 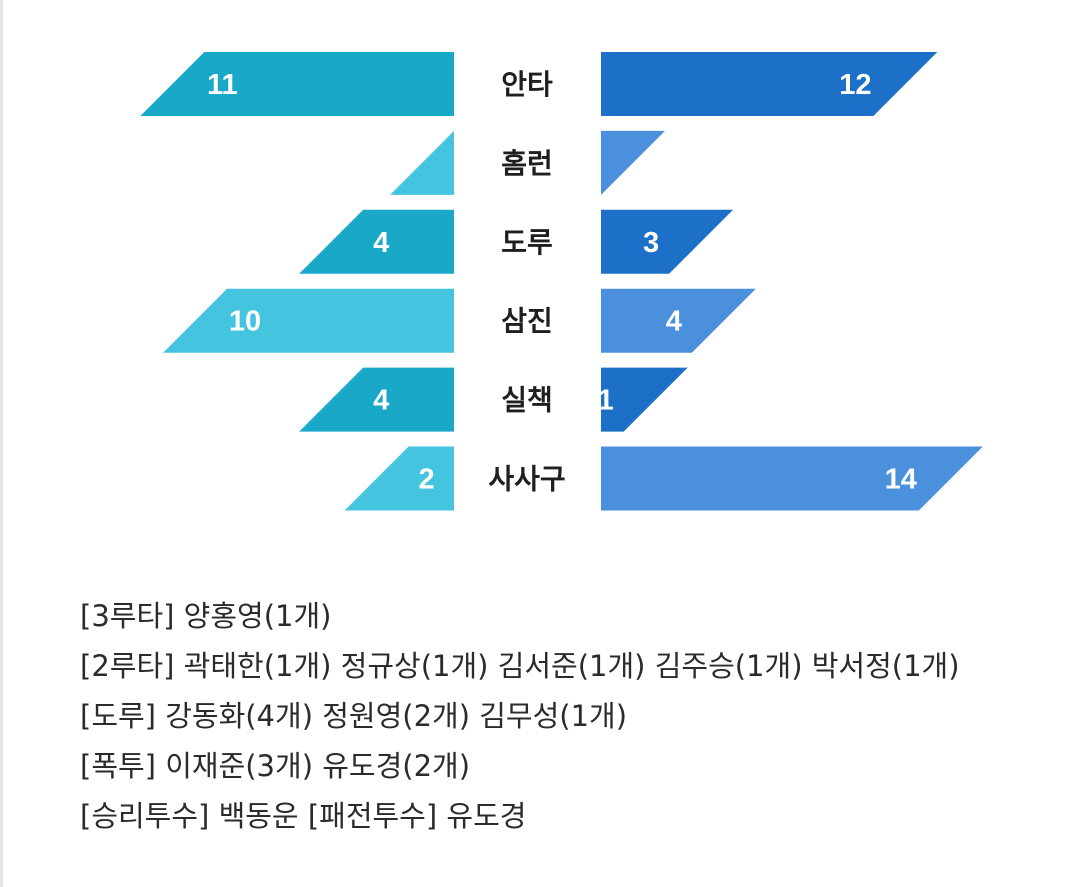 I want to click on category-label-0: 안타, so click(x=527, y=84).